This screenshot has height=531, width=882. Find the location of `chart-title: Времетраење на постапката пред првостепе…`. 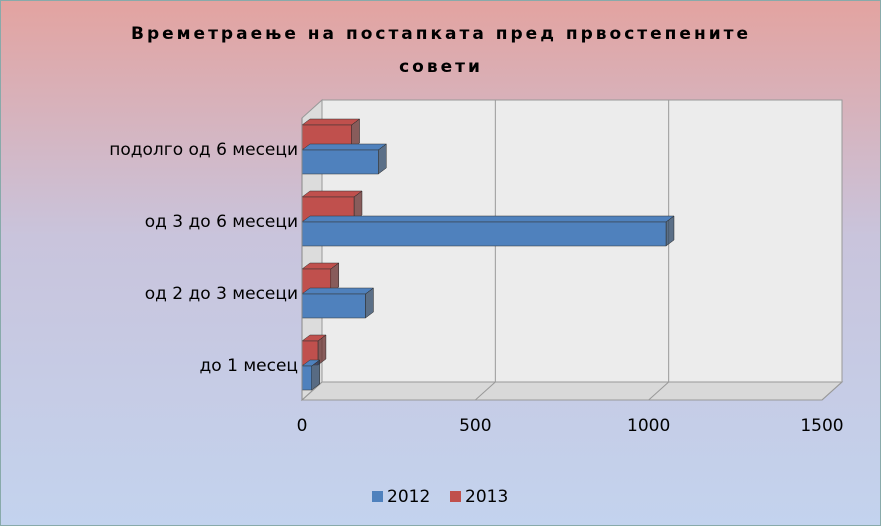

chart-title: Времетраење на постапката пред првостепе… is located at coordinates (441, 50).